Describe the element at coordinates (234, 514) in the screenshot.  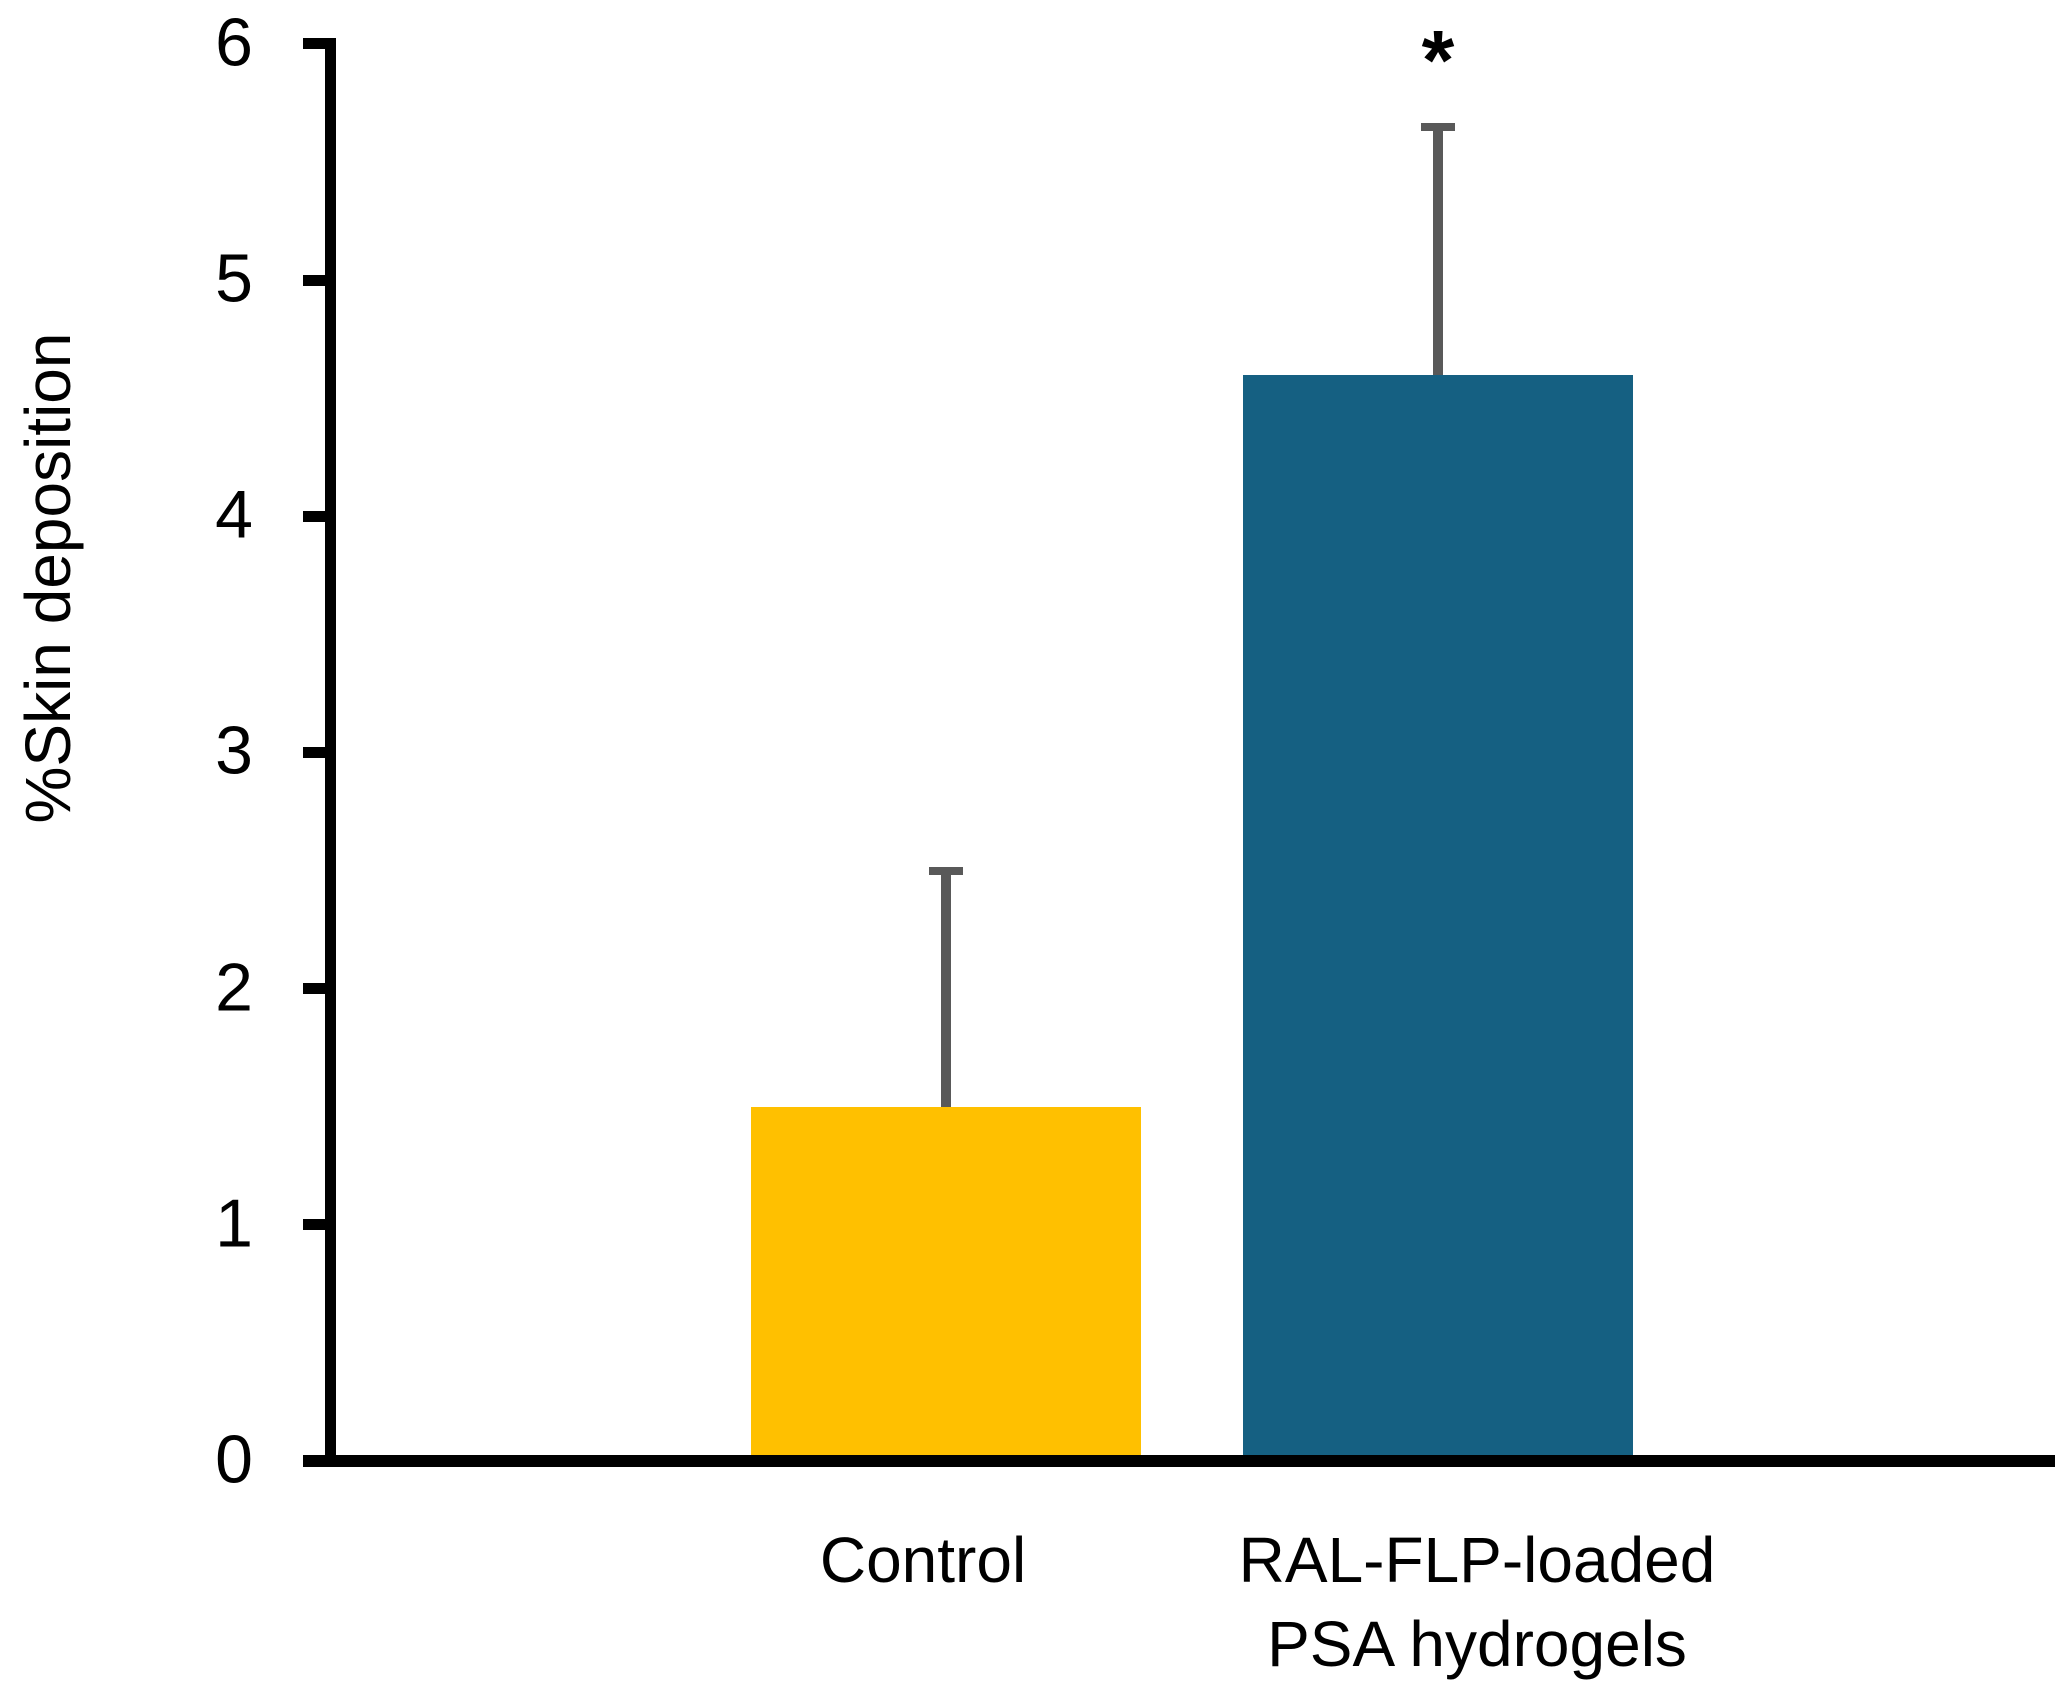
I see `y-tick-label: 4` at that location.